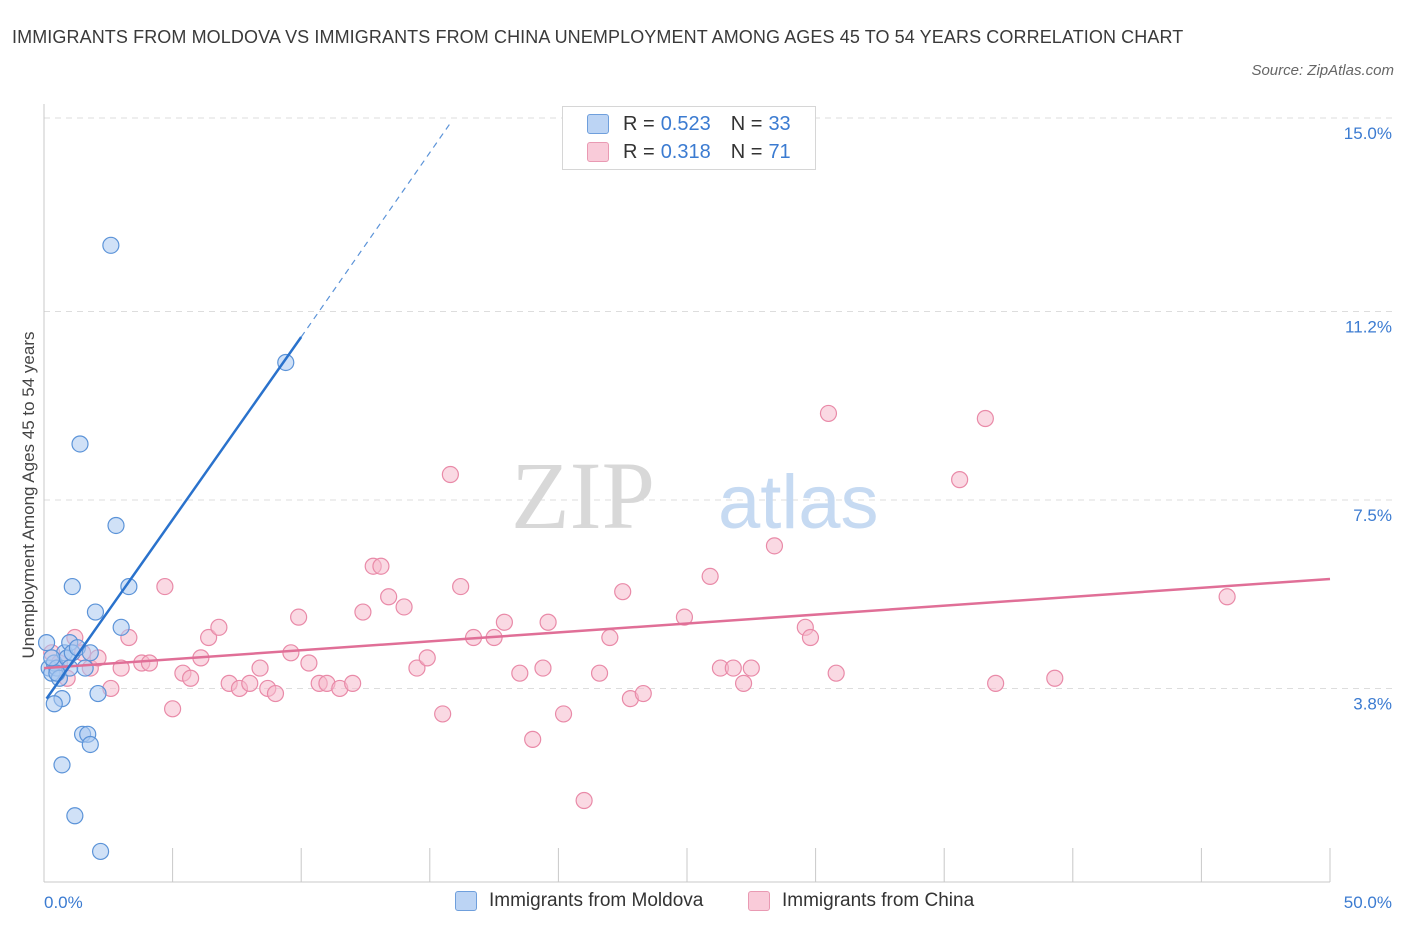 Image resolution: width=1406 pixels, height=930 pixels. I want to click on legend-label-moldova: Immigrants from Moldova, so click(596, 900).